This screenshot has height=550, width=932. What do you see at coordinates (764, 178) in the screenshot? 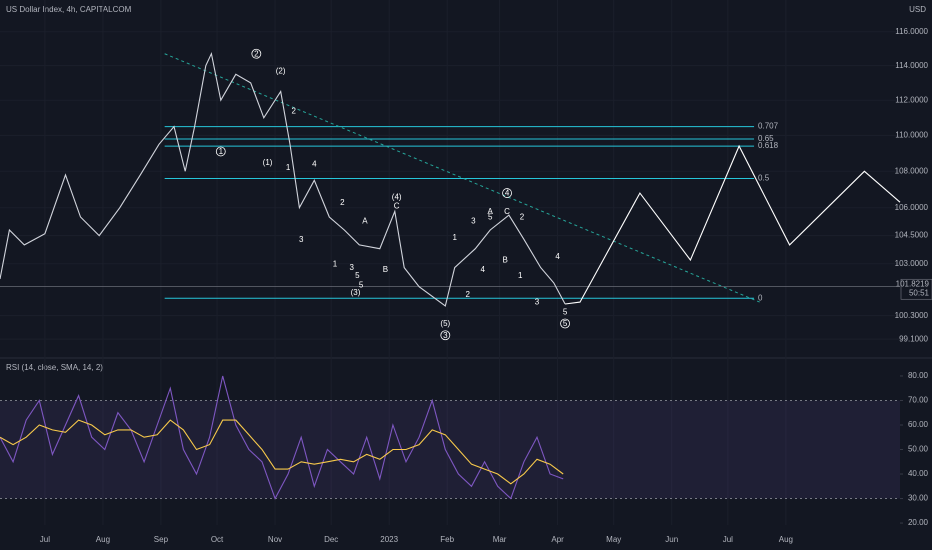
I see `fib-label: 0.5` at bounding box center [764, 178].